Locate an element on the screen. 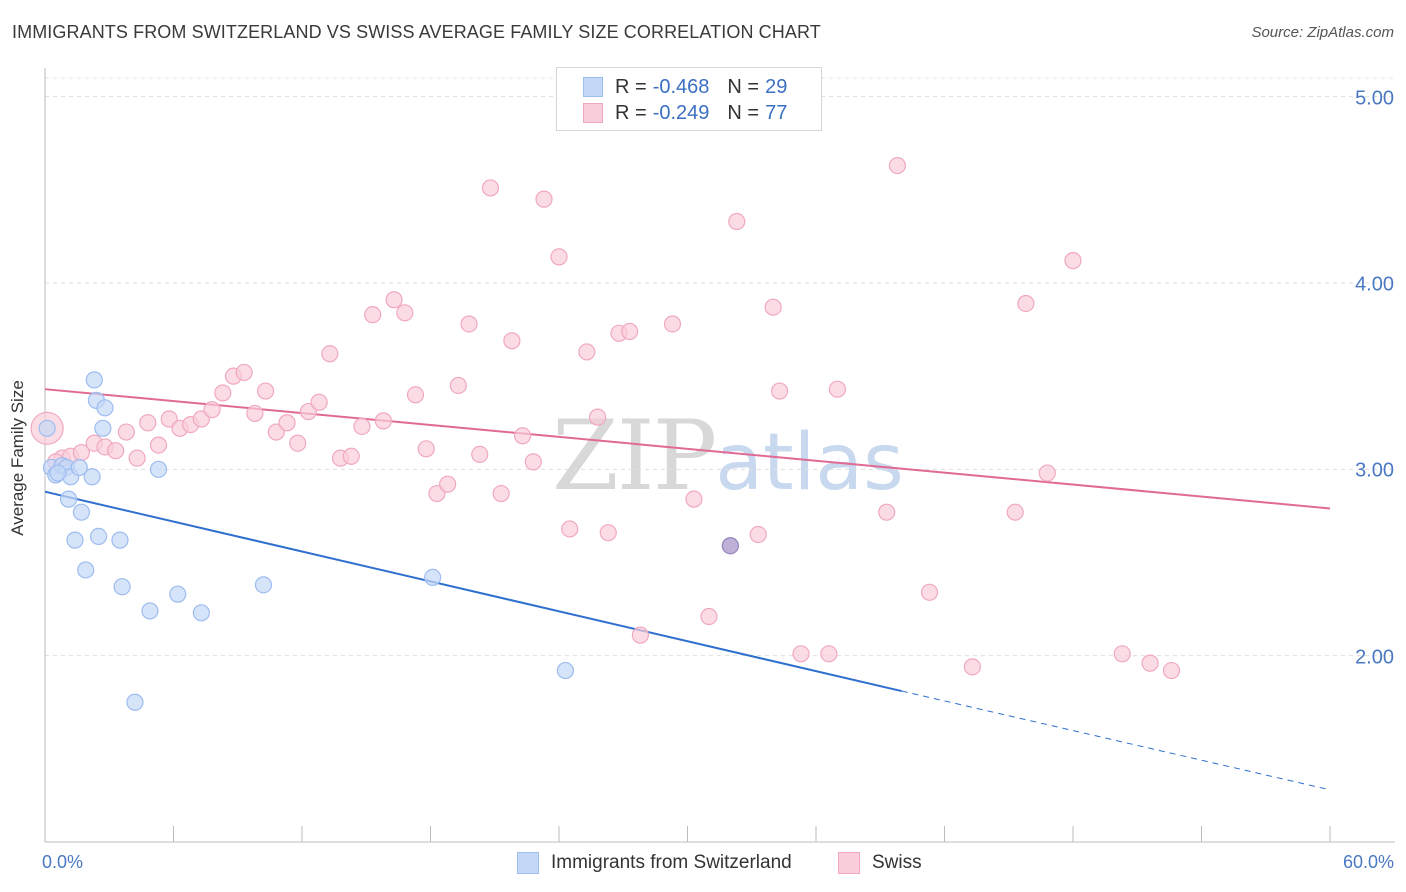 This screenshot has height=892, width=1406. y-tick-label: 4.00 is located at coordinates (1374, 284).